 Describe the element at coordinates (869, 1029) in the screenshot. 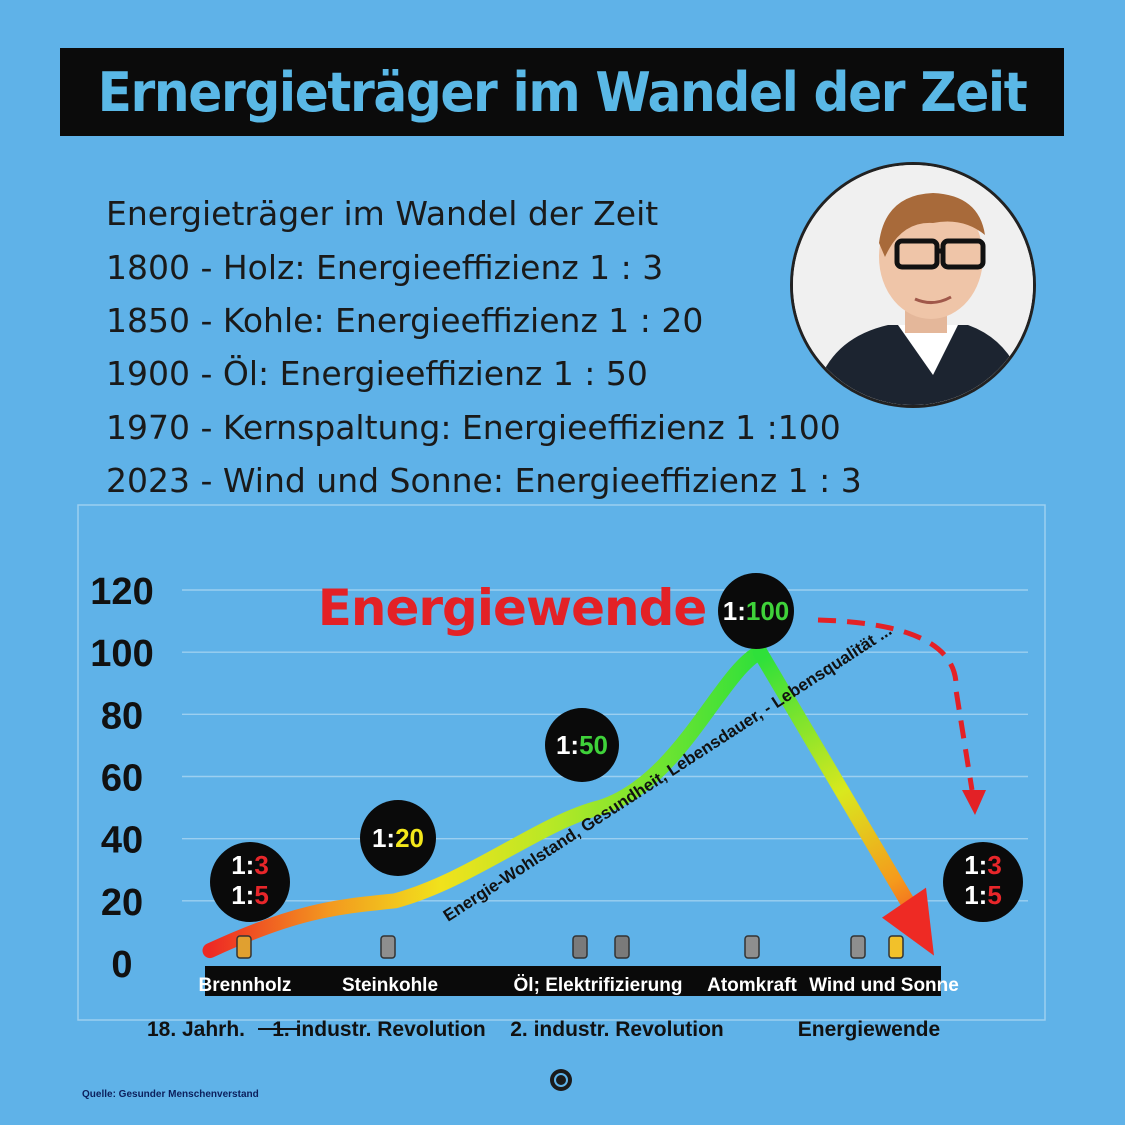

I see `era-label-3: Energiewende` at that location.